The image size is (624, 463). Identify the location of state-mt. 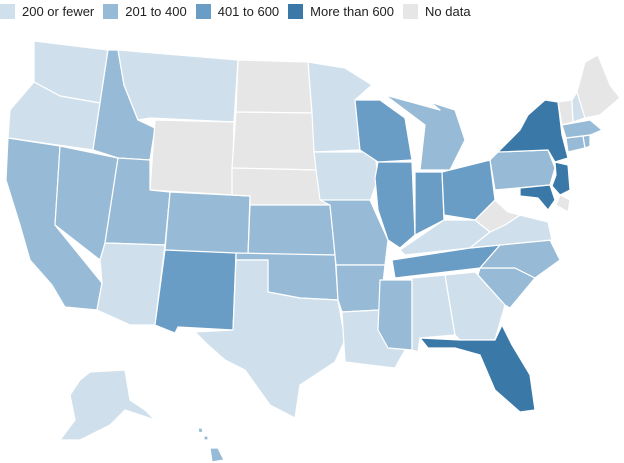
(178, 86).